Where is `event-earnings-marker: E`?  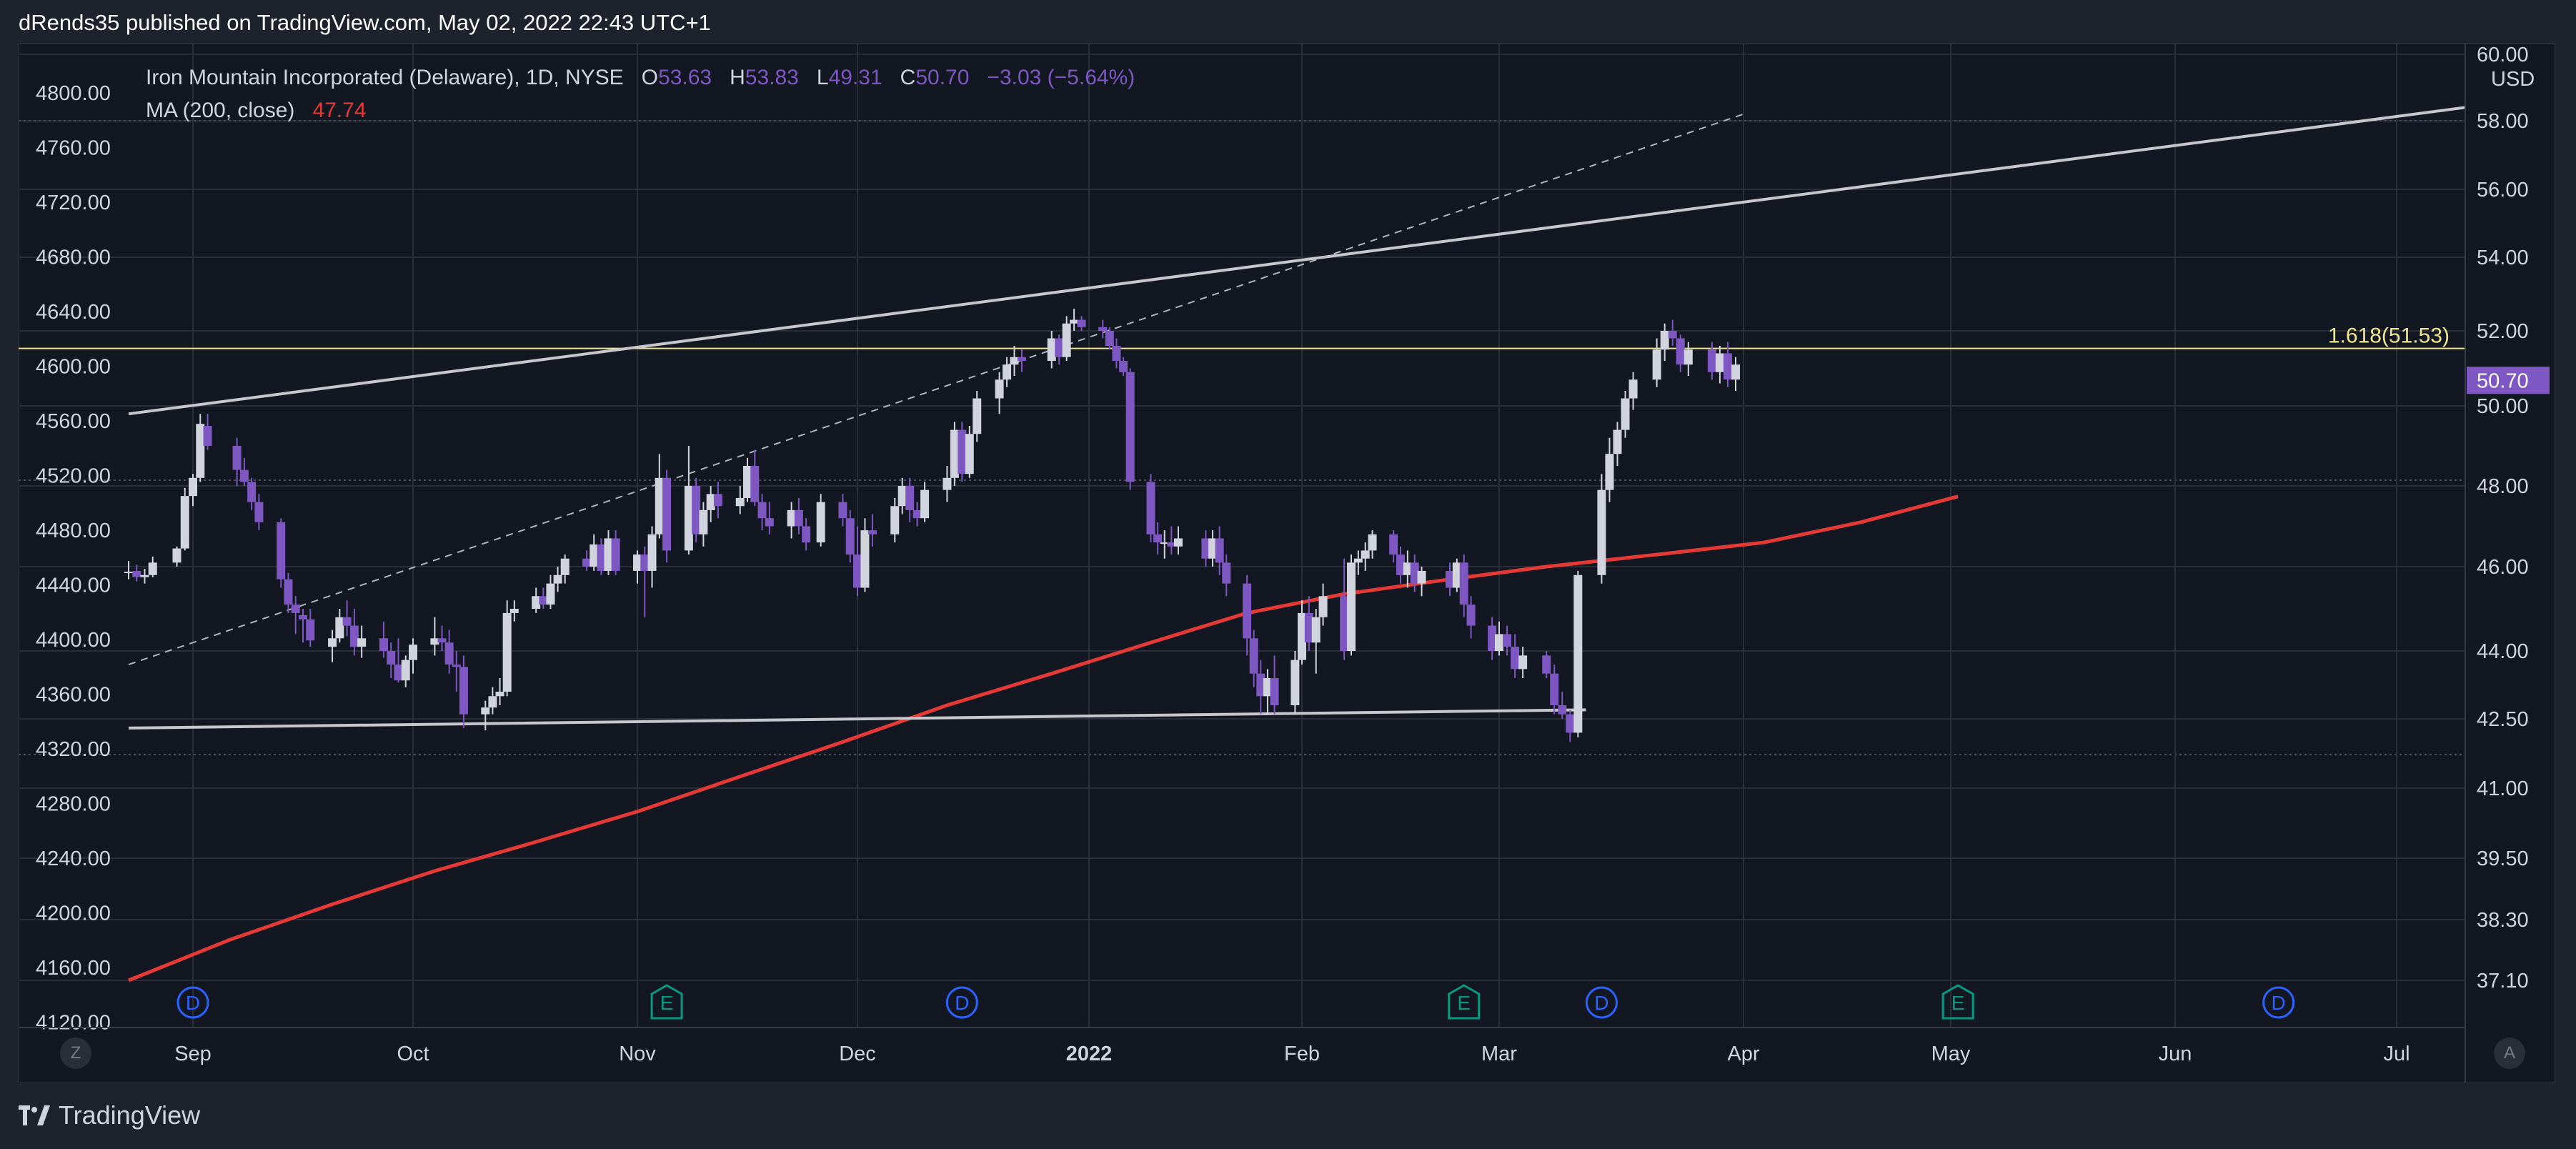
event-earnings-marker: E is located at coordinates (1957, 1002).